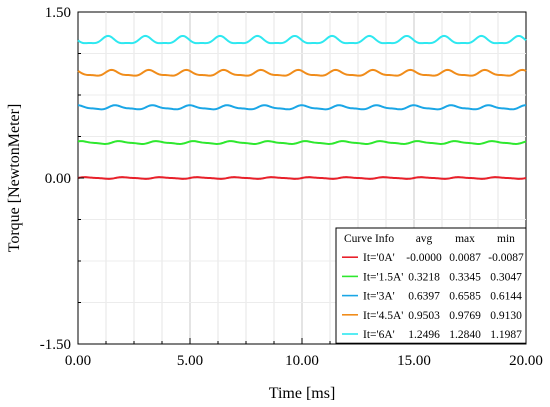  I want to click on y-tick-label: -1.50, so click(55, 345).